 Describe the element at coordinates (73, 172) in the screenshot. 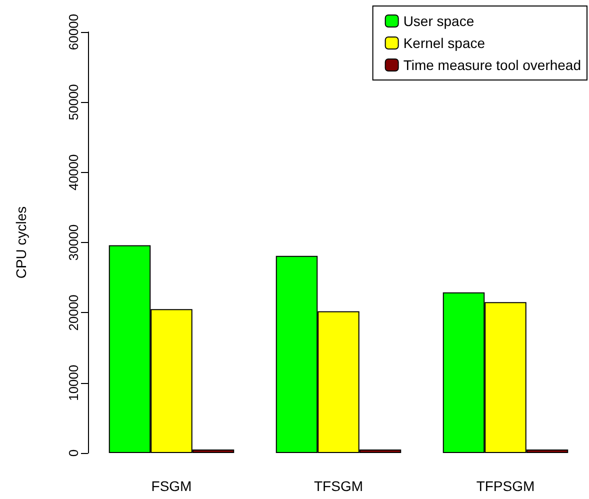

I see `y-tick-label: 40000` at that location.